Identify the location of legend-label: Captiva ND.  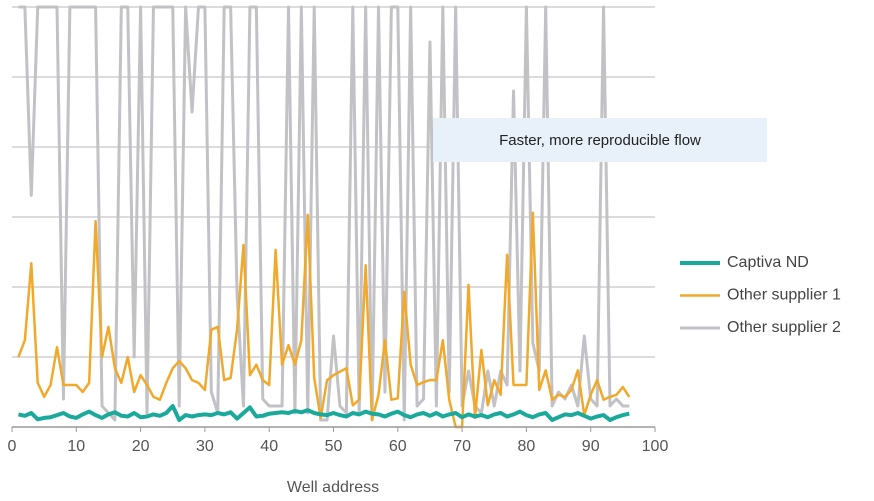
(768, 262).